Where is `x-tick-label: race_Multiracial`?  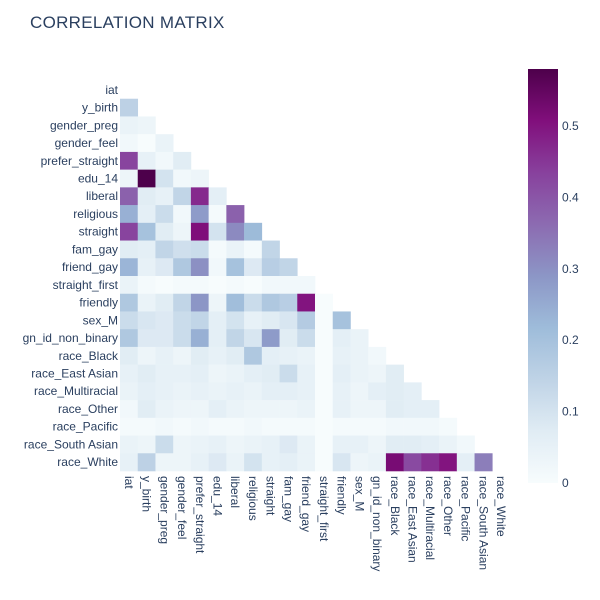
x-tick-label: race_Multiracial is located at coordinates (430, 518).